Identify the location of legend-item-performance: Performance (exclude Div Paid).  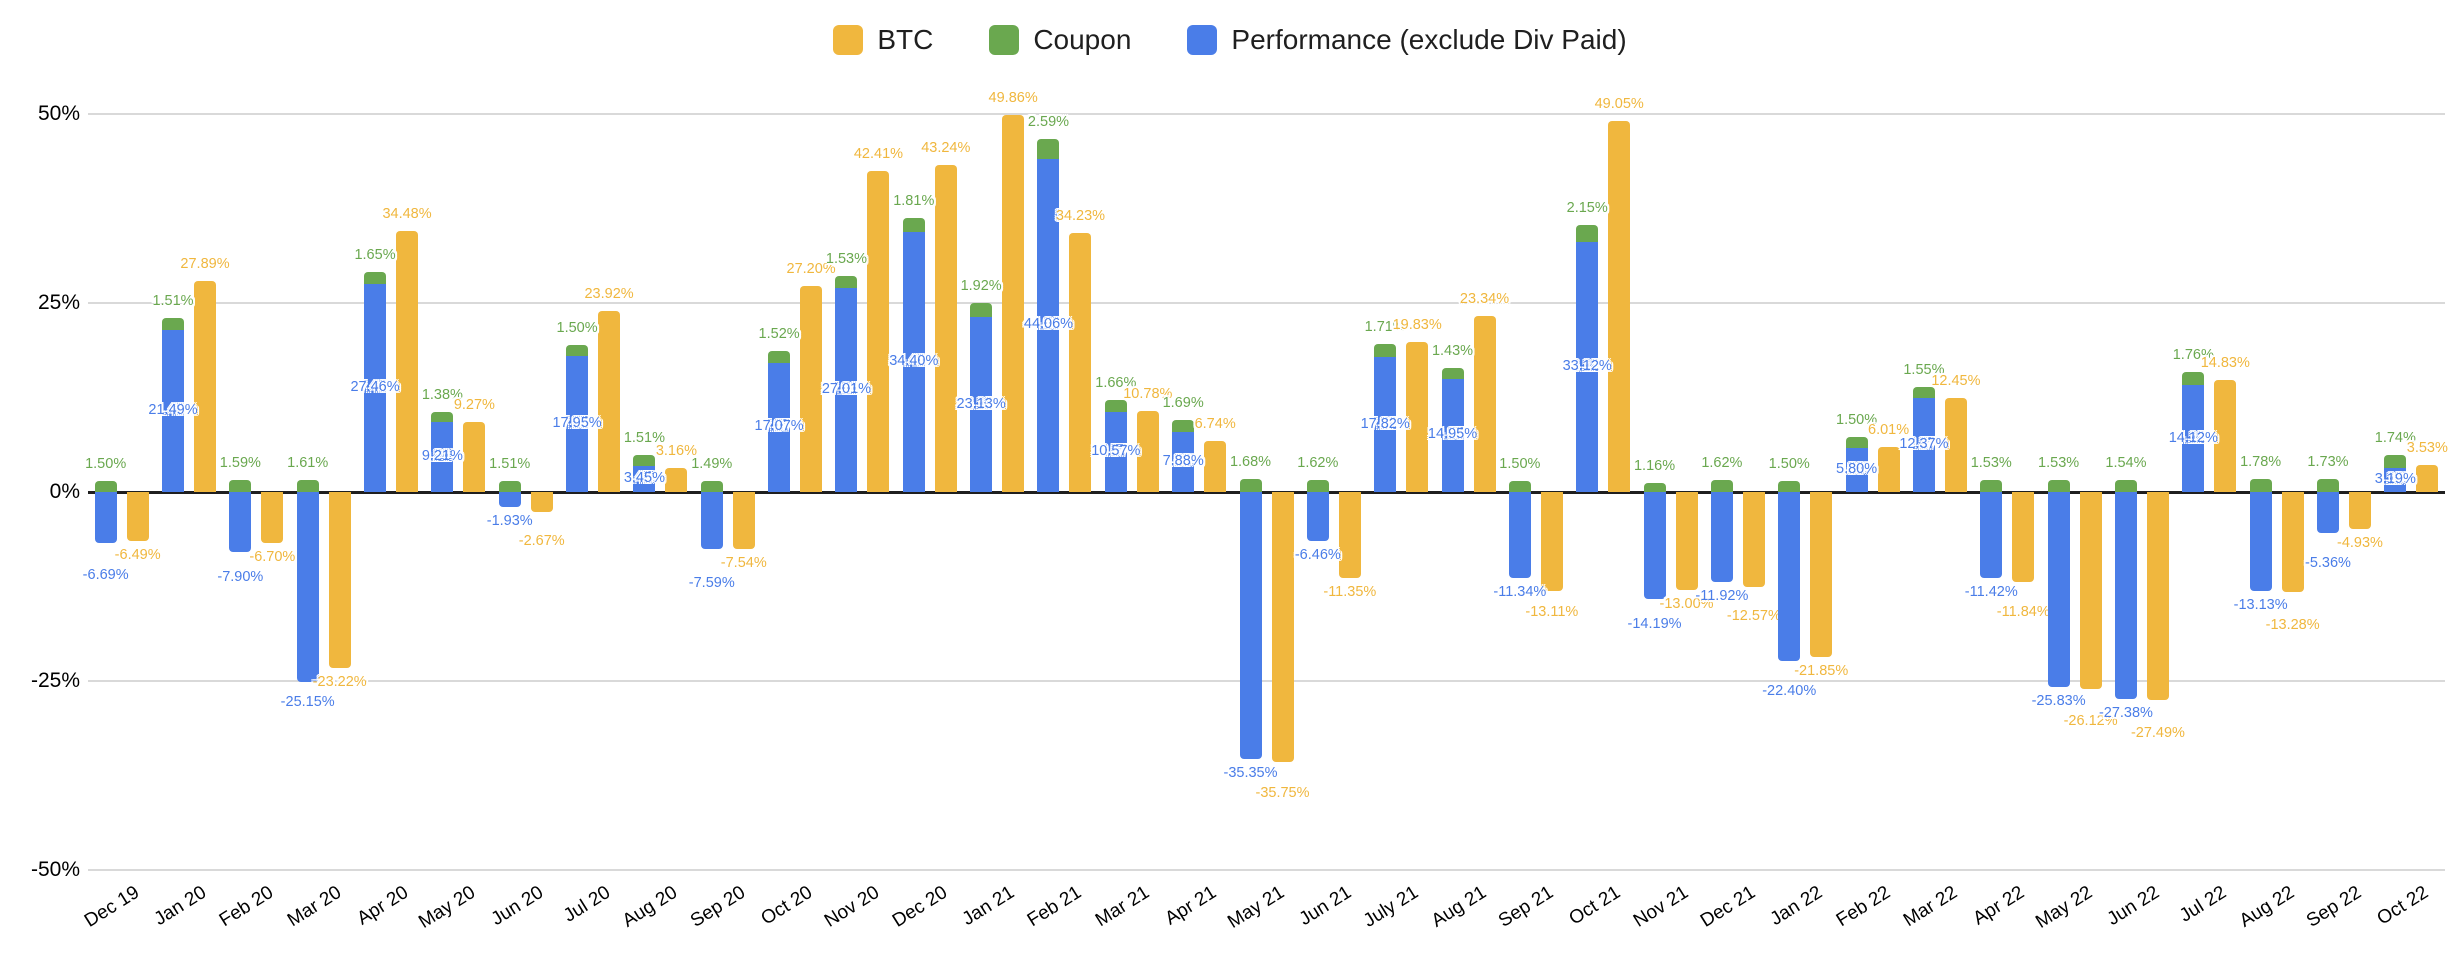
(1407, 40).